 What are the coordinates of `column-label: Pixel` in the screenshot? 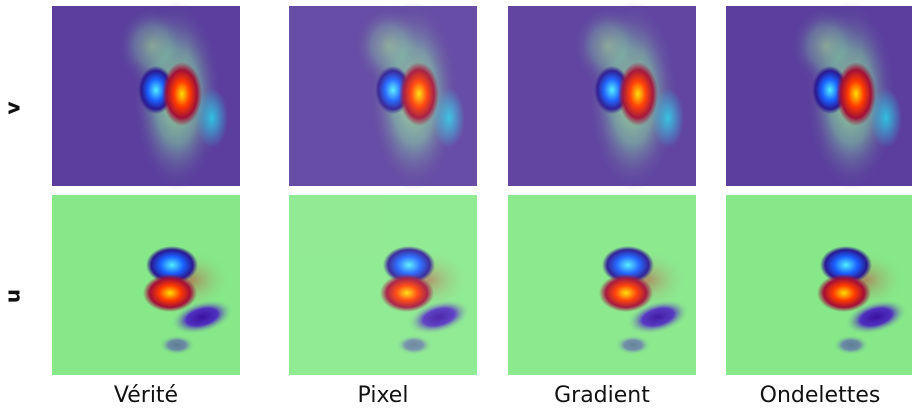 It's located at (383, 395).